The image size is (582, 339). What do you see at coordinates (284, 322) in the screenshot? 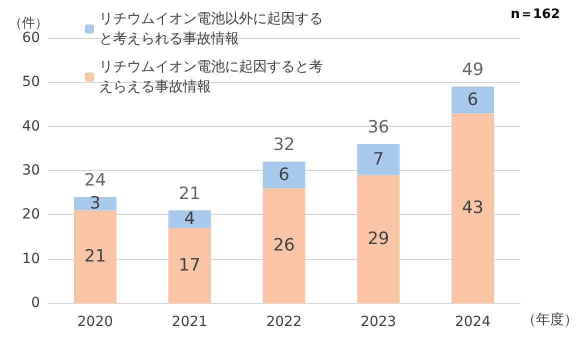
I see `x-tick-label: 2022` at bounding box center [284, 322].